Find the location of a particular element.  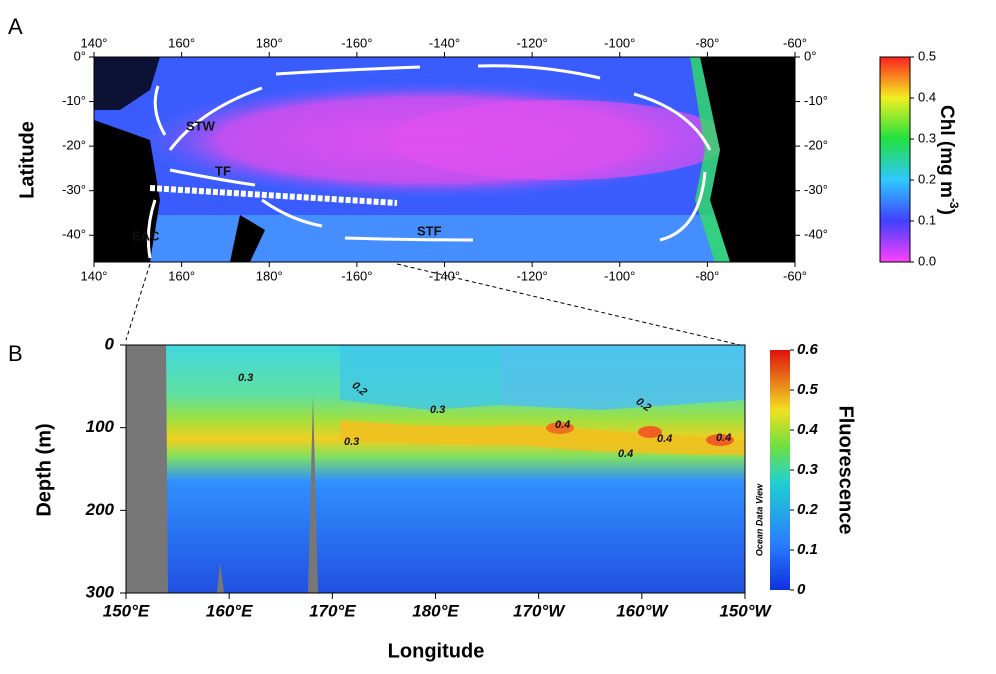

annotation: STF is located at coordinates (429, 230).